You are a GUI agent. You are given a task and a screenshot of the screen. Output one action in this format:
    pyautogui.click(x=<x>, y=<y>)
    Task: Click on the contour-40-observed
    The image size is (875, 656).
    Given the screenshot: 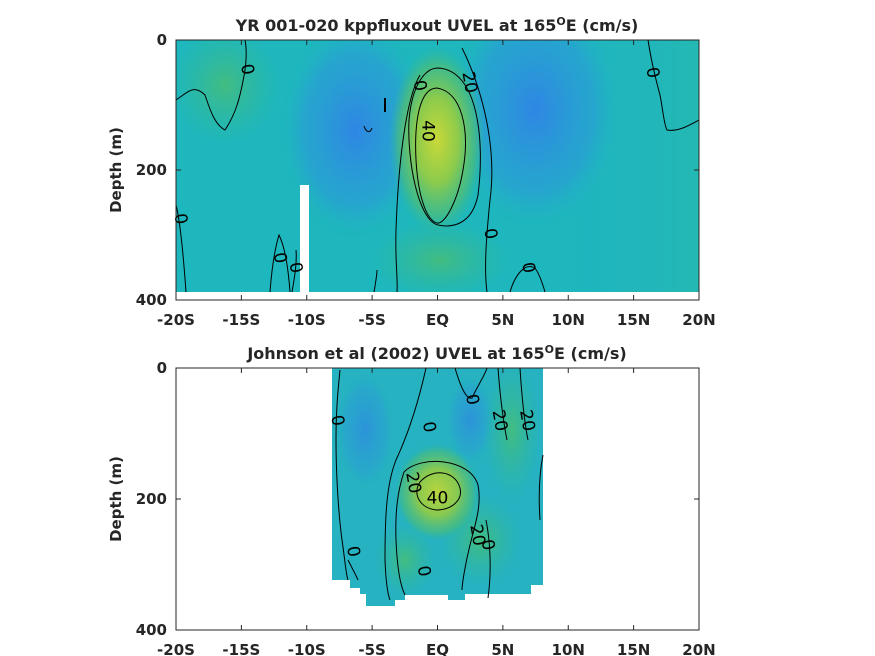 What is the action you would take?
    pyautogui.click(x=438, y=491)
    